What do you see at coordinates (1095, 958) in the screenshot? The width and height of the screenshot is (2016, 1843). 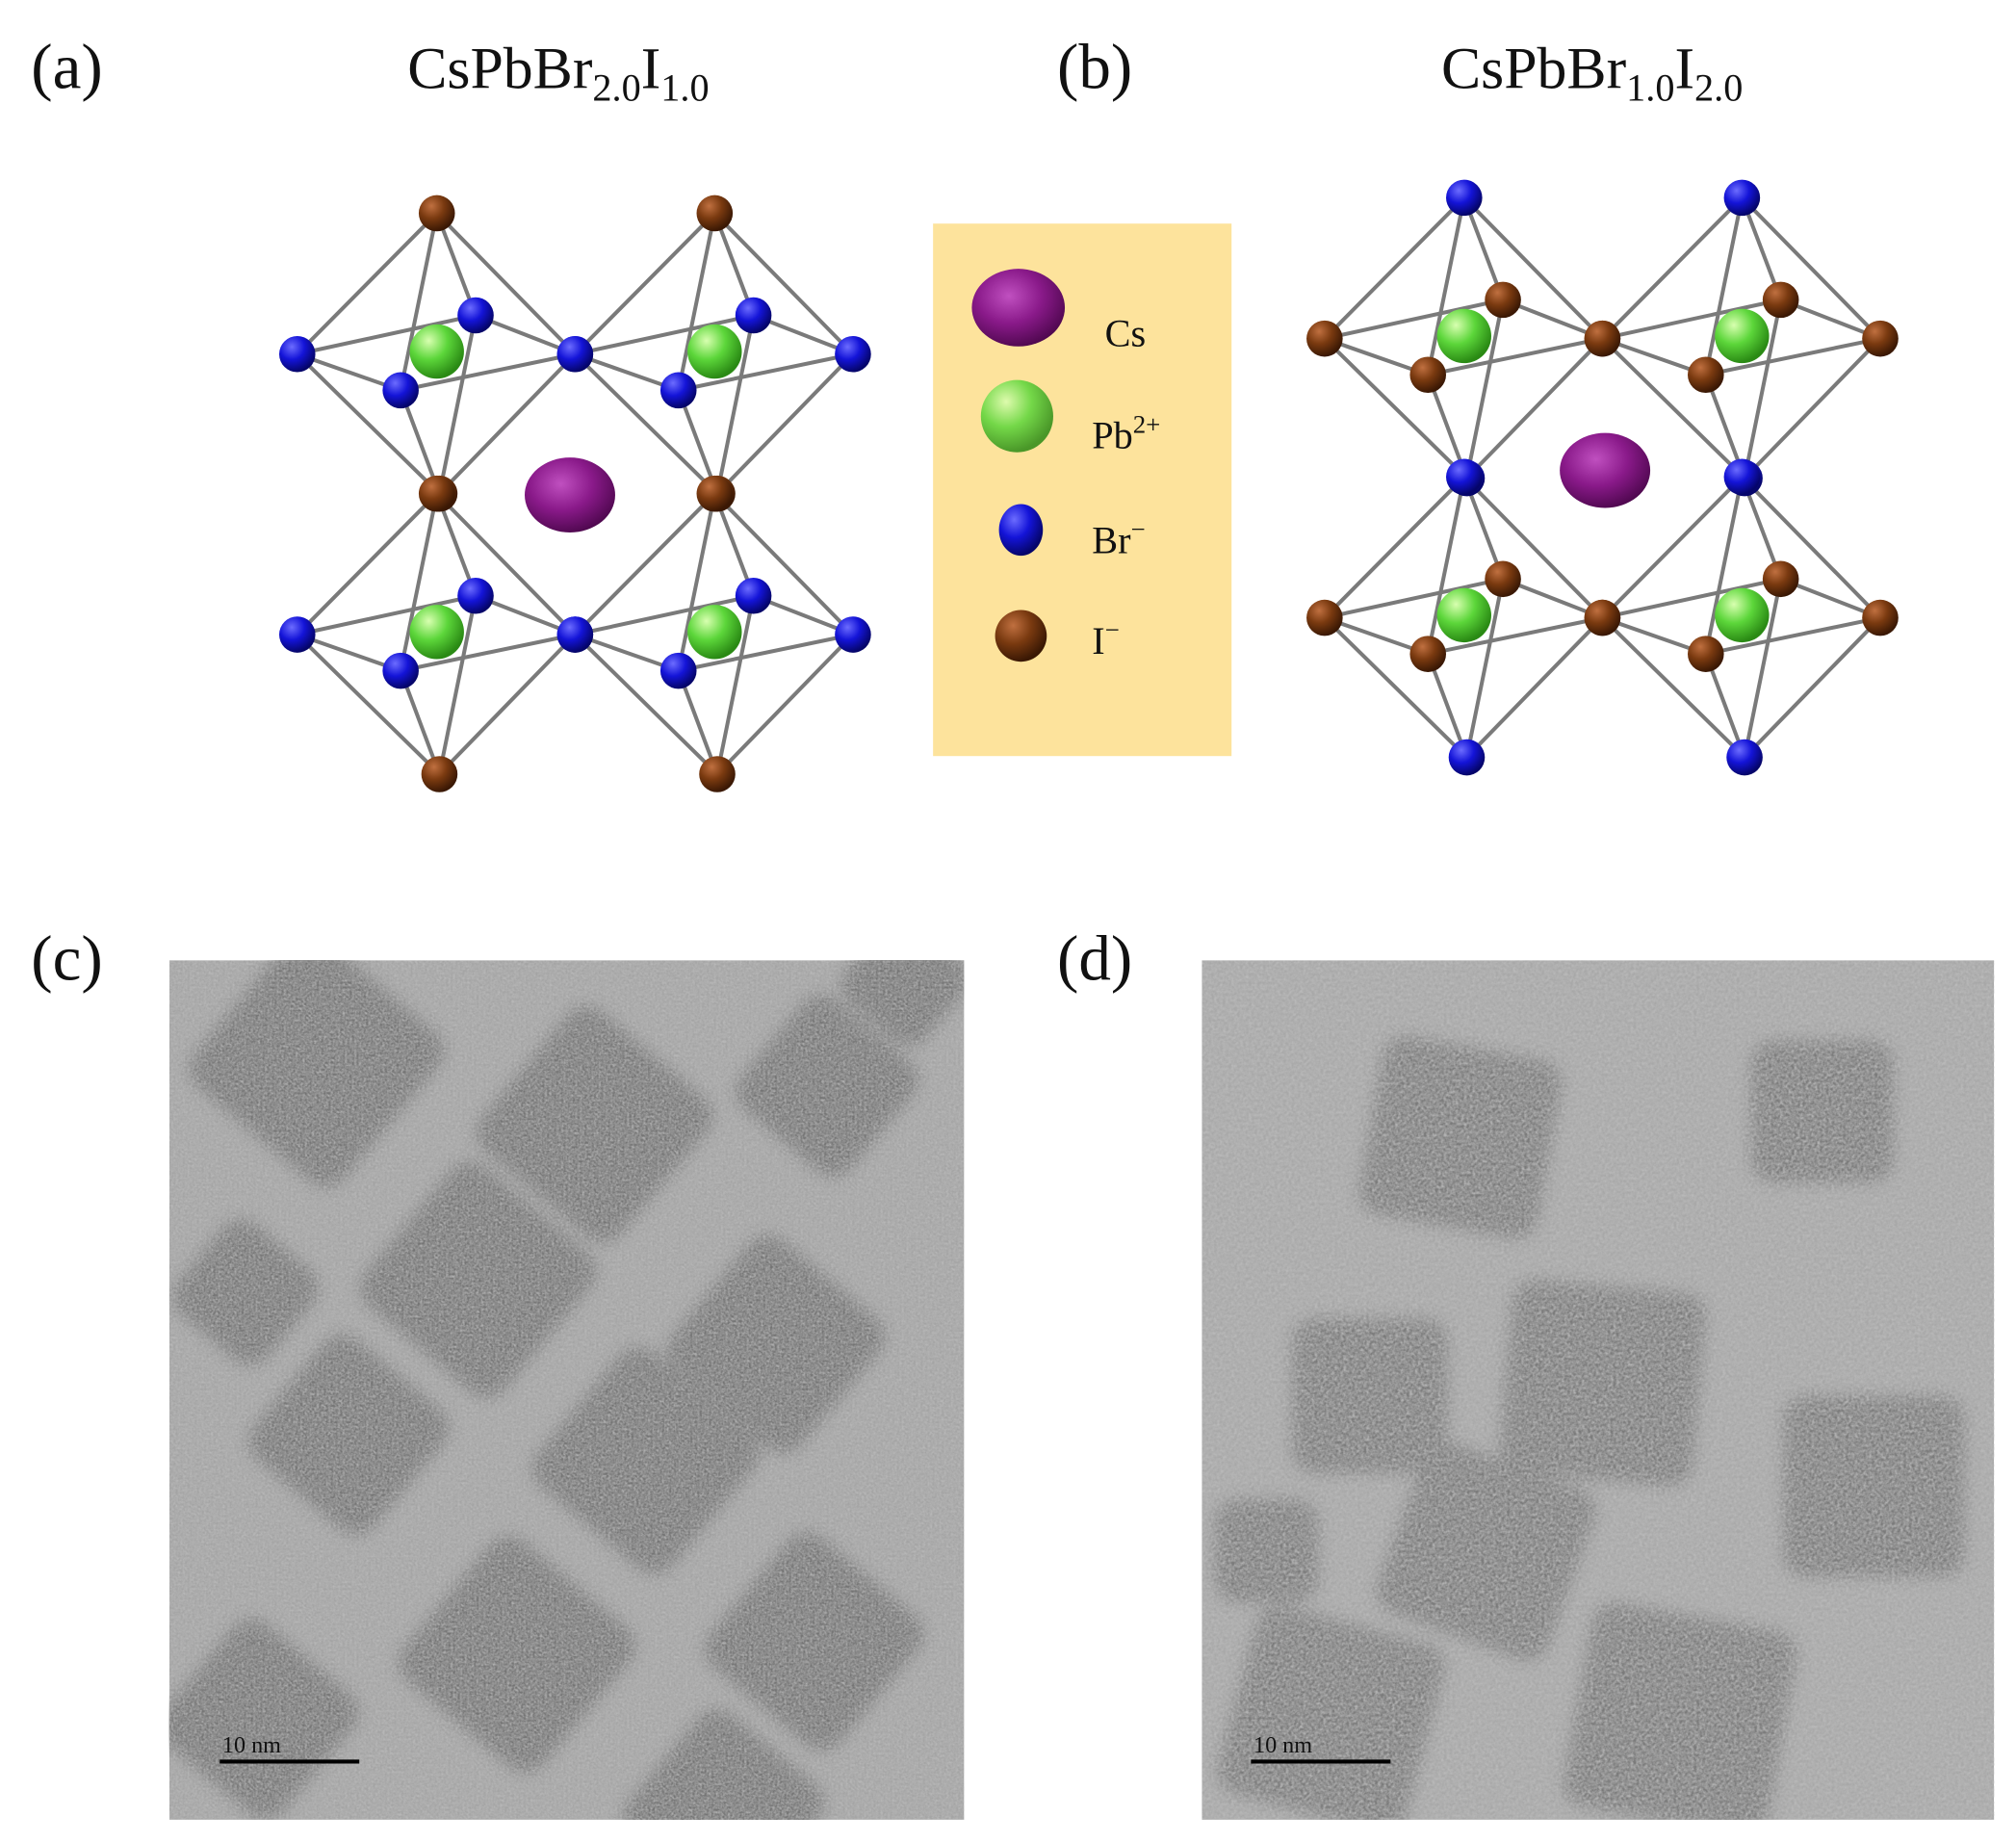 I see `panel-label: (d)` at bounding box center [1095, 958].